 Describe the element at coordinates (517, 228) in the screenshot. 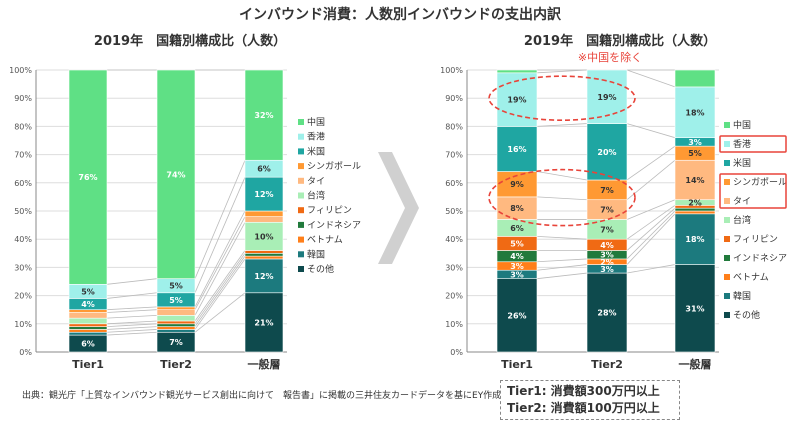

I see `data-label: 6%` at that location.